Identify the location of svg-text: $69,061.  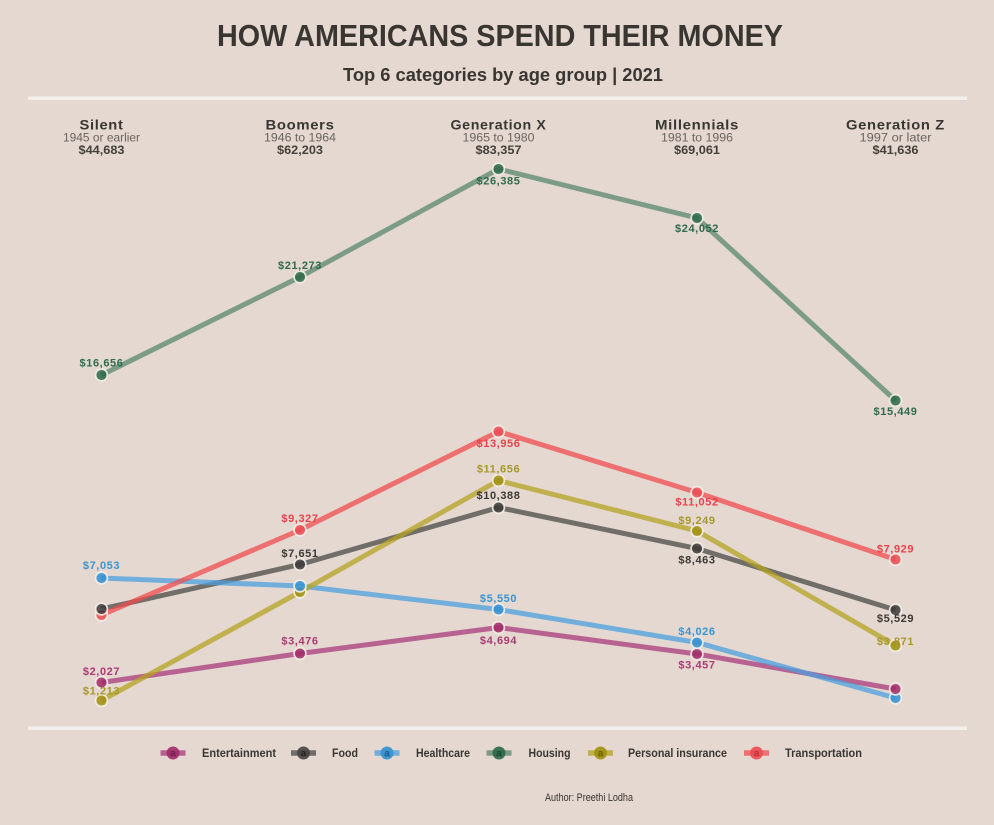
(697, 150).